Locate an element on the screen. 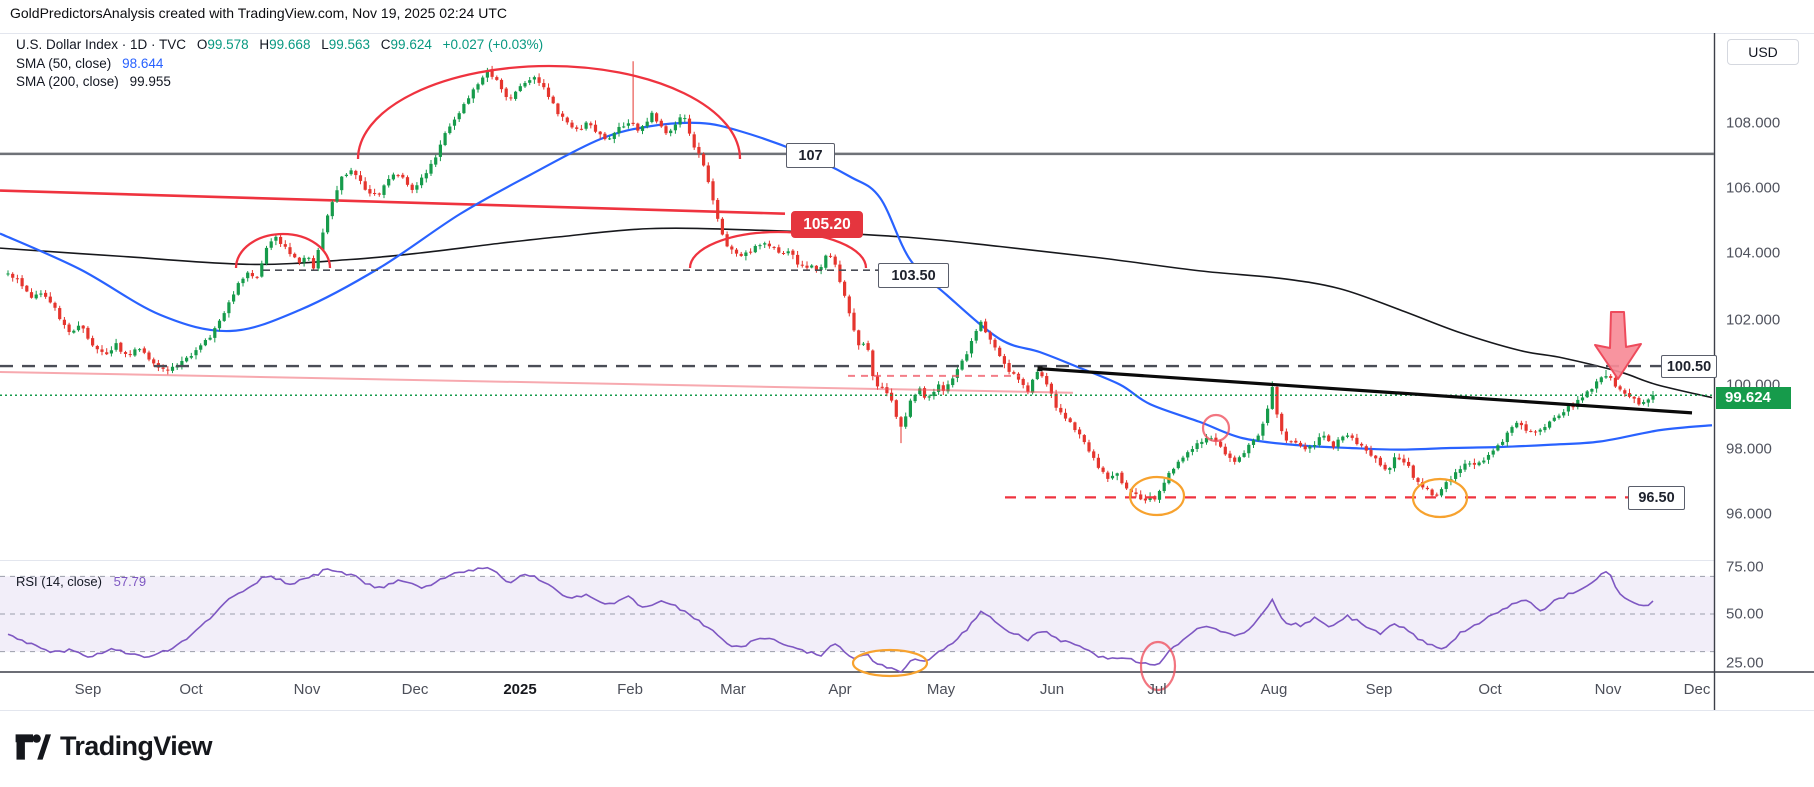 This screenshot has width=1814, height=787. pink-support-line is located at coordinates (537, 382).